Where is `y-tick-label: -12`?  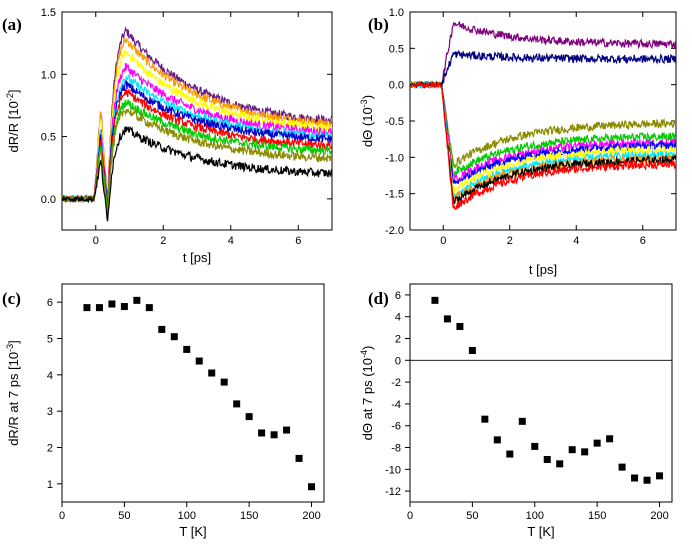
y-tick-label: -12 is located at coordinates (393, 492).